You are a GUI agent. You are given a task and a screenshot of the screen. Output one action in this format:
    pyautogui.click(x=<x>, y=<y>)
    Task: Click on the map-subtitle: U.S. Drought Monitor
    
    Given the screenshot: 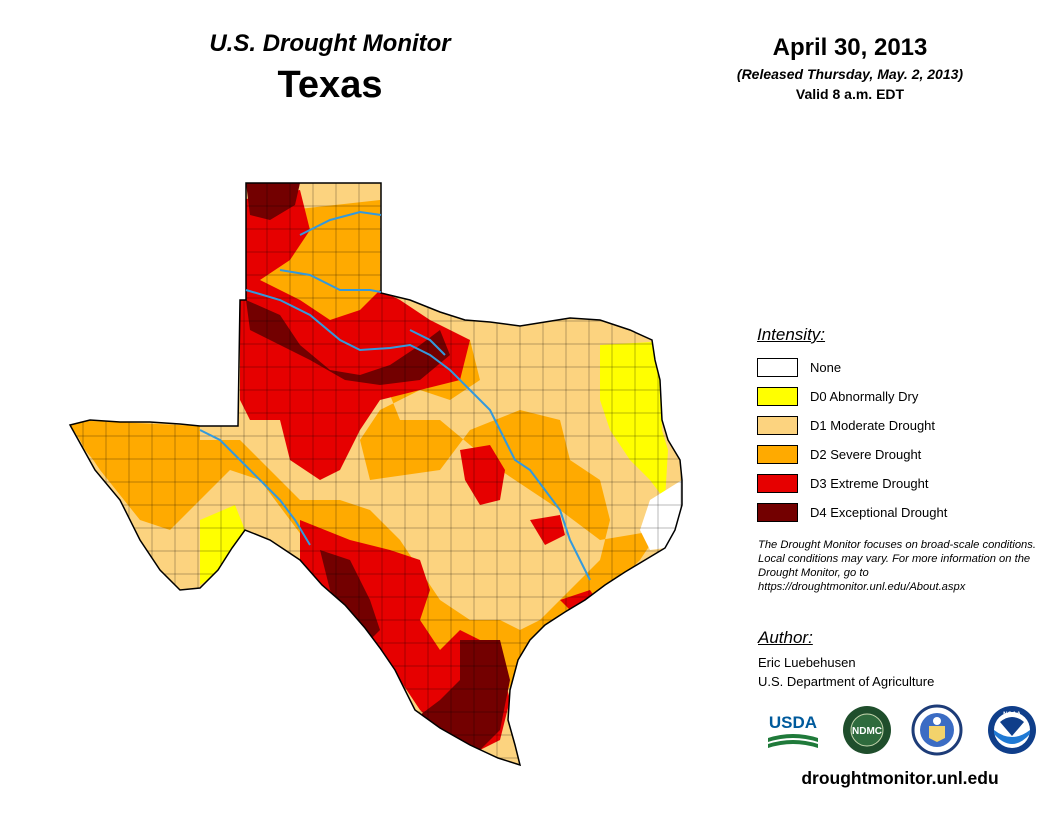 What is the action you would take?
    pyautogui.click(x=330, y=43)
    